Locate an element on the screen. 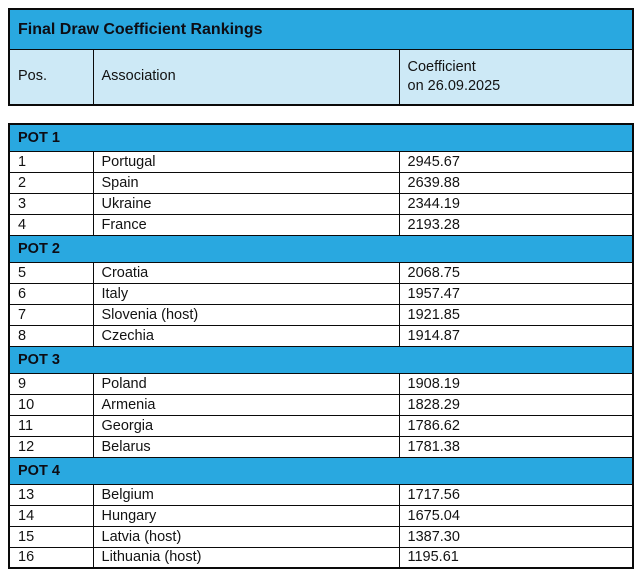 This screenshot has height=578, width=640. cell-association: Belgium is located at coordinates (246, 494).